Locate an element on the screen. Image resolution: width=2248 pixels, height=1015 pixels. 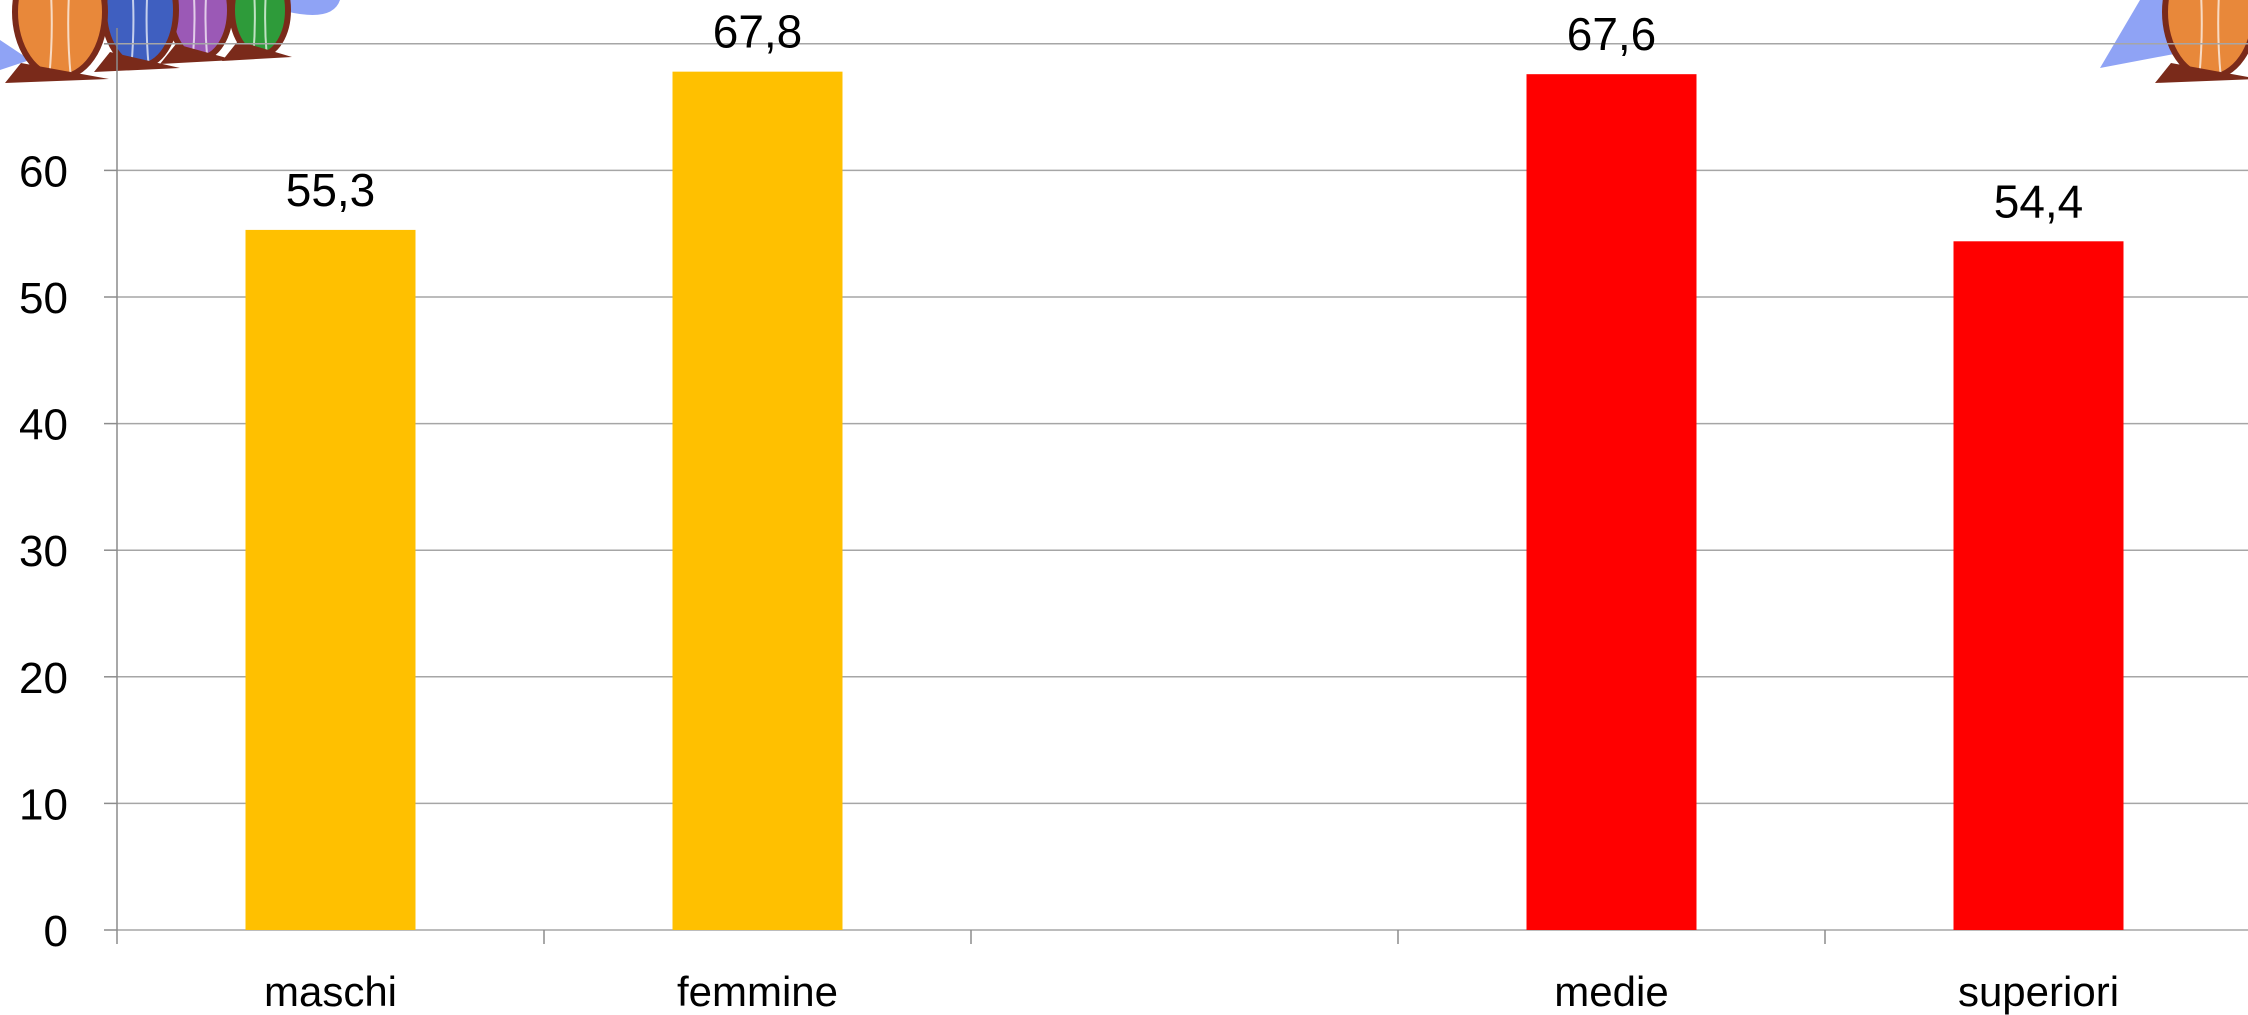
y-tick-label: 20 is located at coordinates (43, 678).